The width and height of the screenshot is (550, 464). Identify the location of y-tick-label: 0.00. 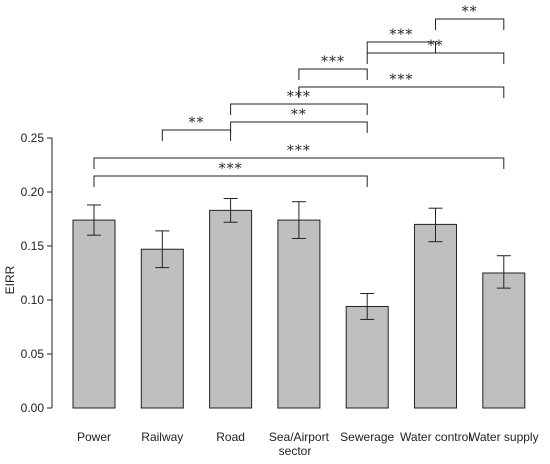
(33, 408).